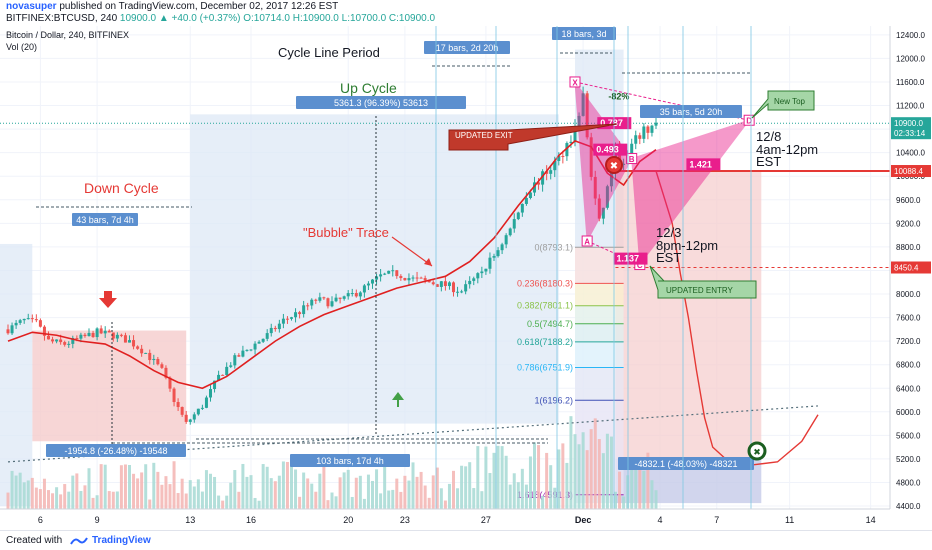  I want to click on exit-marker: ✖, so click(614, 165).